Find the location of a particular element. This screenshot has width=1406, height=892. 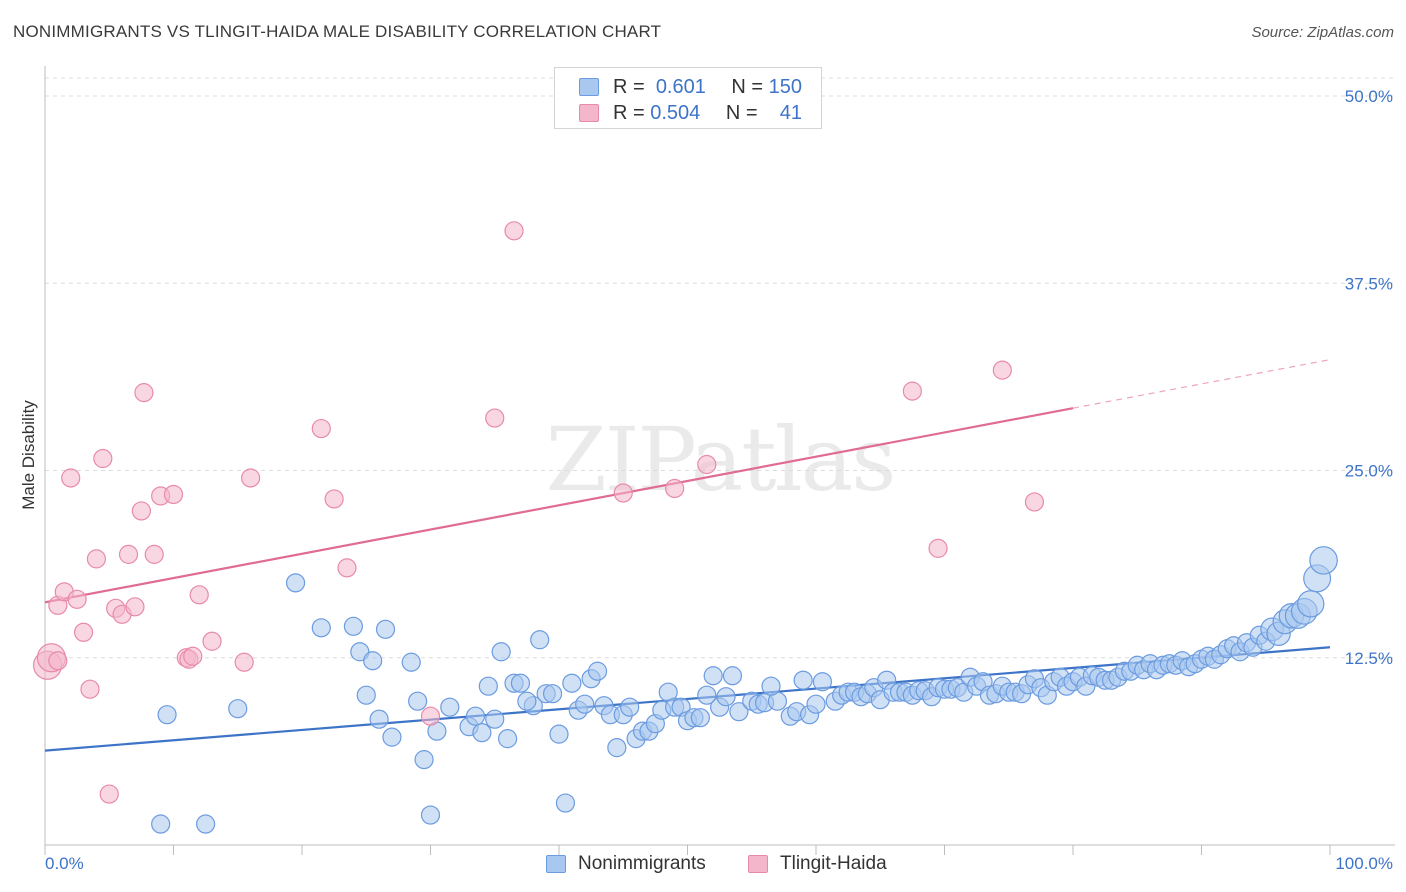

legend-label: Nonimmigrants is located at coordinates (642, 863).